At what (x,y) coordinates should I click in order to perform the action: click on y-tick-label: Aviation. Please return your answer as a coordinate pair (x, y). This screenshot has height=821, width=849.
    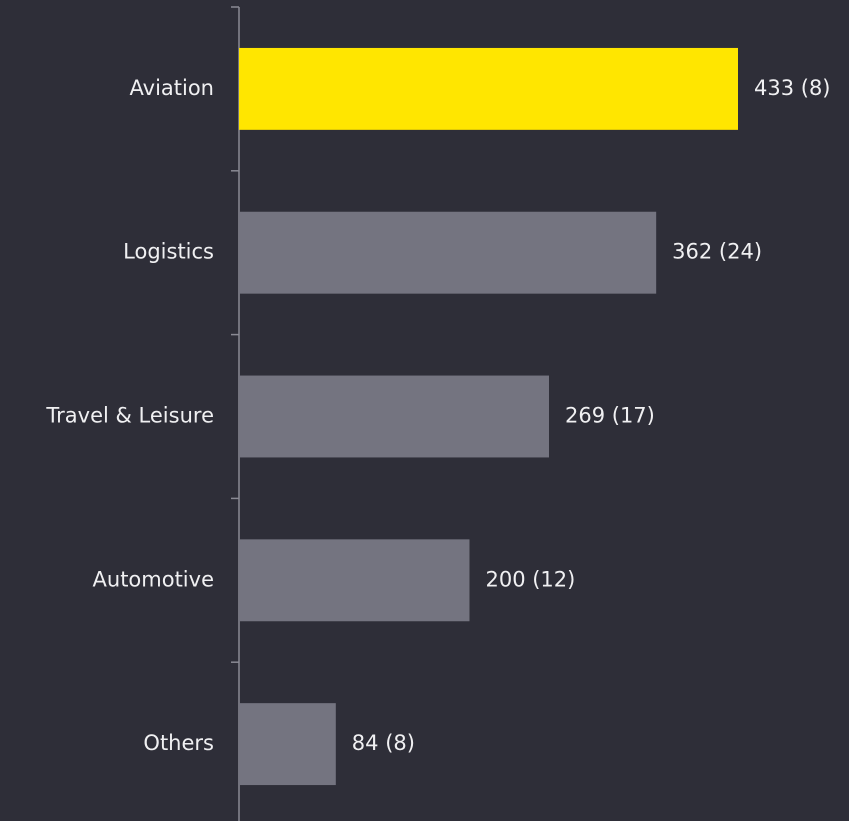
    Looking at the image, I should click on (172, 88).